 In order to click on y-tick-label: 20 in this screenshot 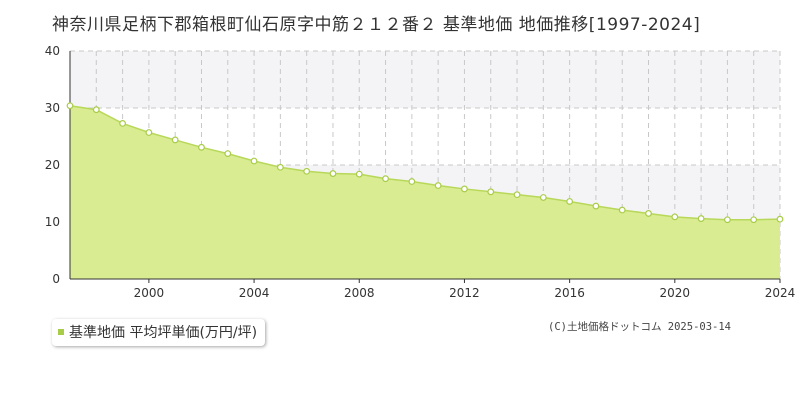, I will do `click(52, 165)`.